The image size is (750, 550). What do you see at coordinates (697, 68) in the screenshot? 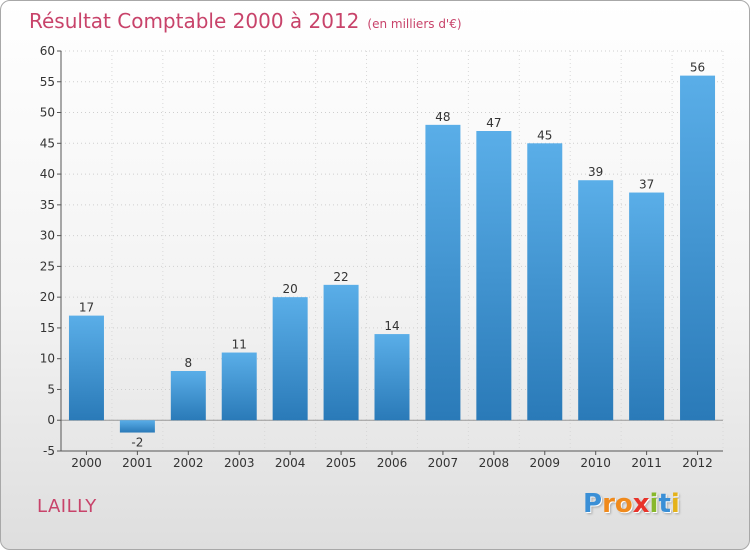
I see `value-label: 56` at bounding box center [697, 68].